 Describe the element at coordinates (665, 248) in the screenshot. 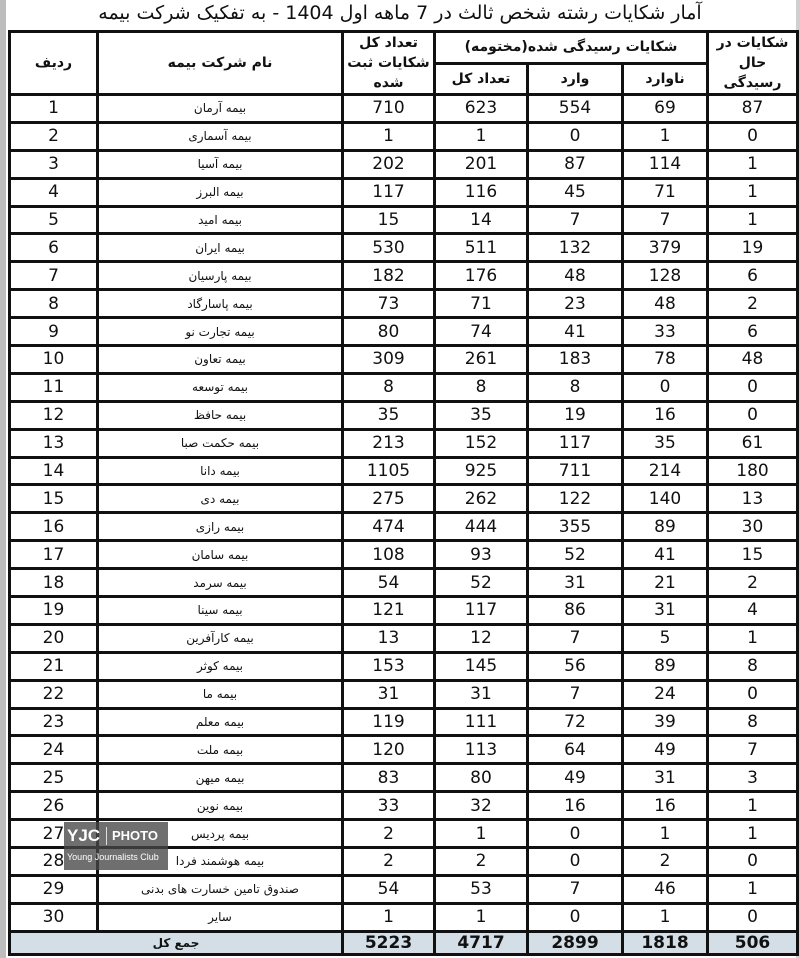

I see `cell-invalid: 379` at that location.